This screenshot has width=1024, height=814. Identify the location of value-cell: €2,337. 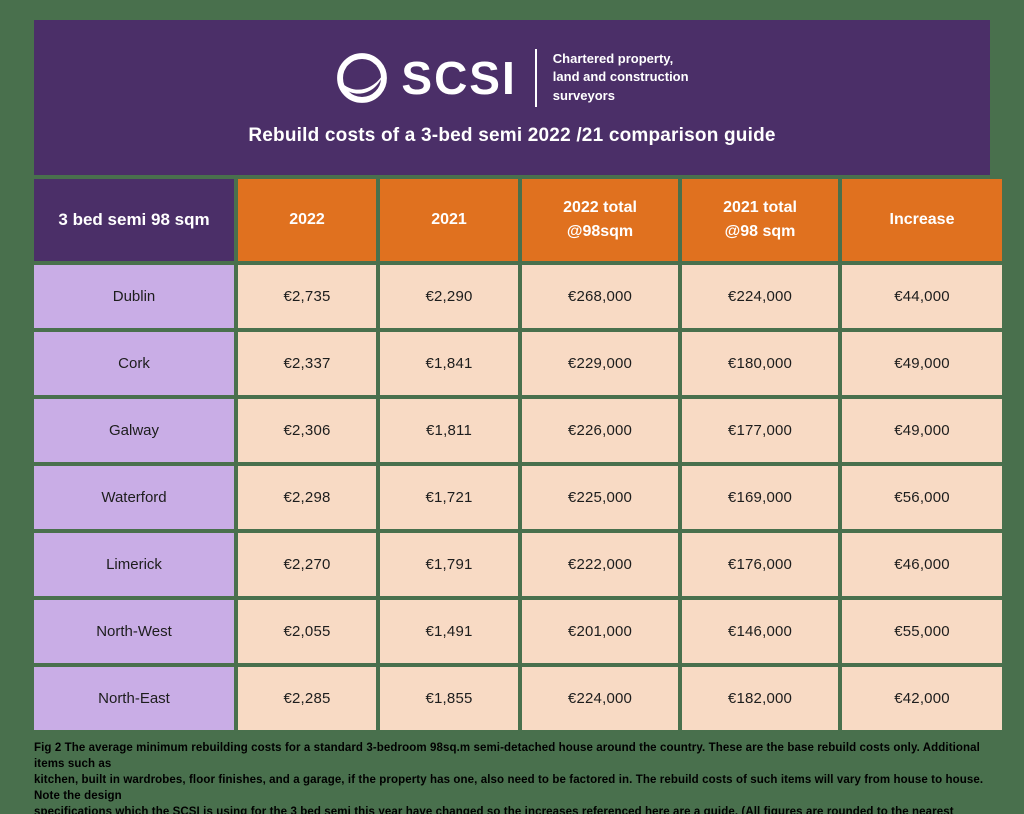
(307, 363).